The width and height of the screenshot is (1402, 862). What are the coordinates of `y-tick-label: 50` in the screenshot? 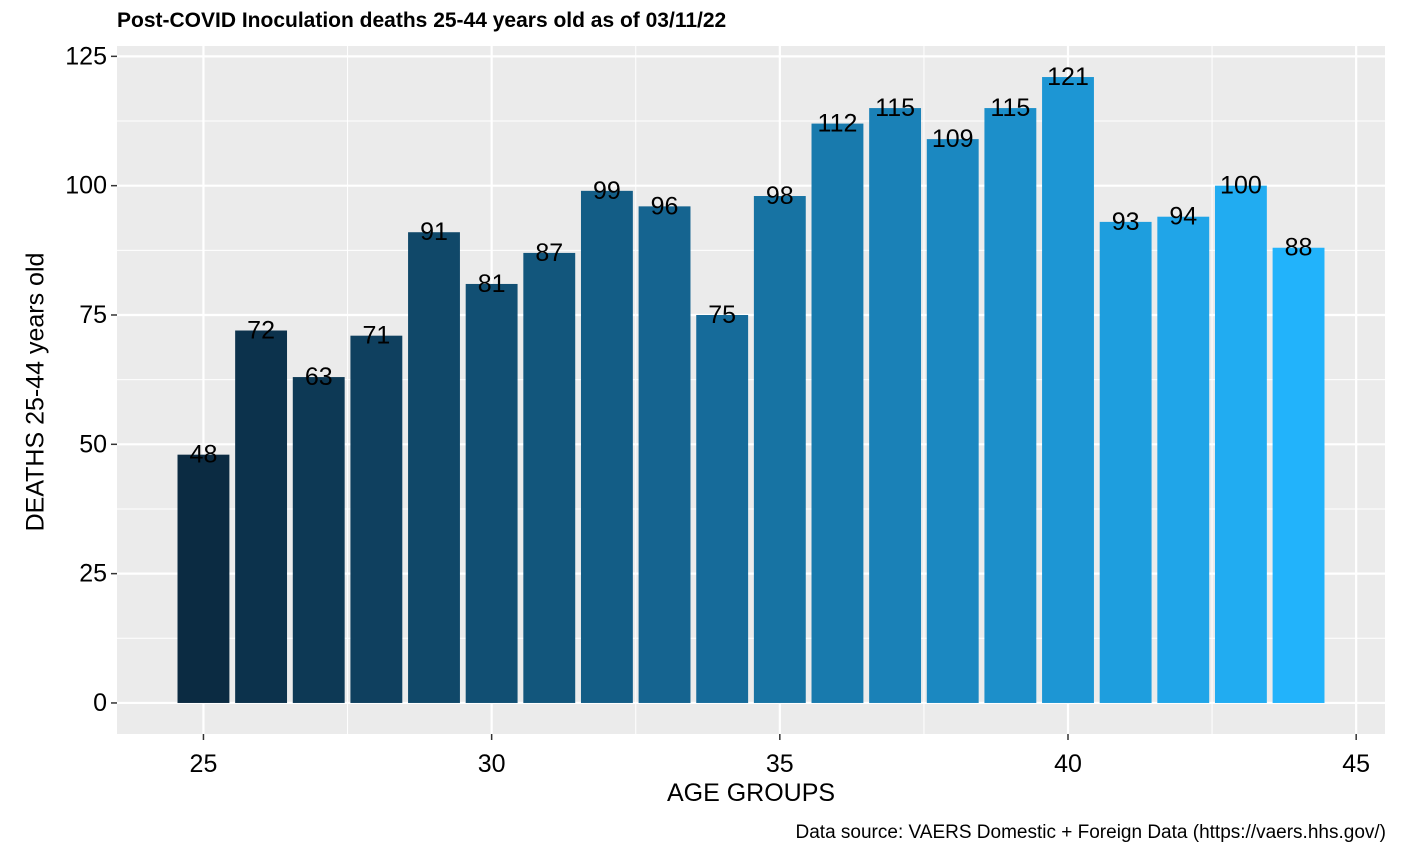 It's located at (93, 444).